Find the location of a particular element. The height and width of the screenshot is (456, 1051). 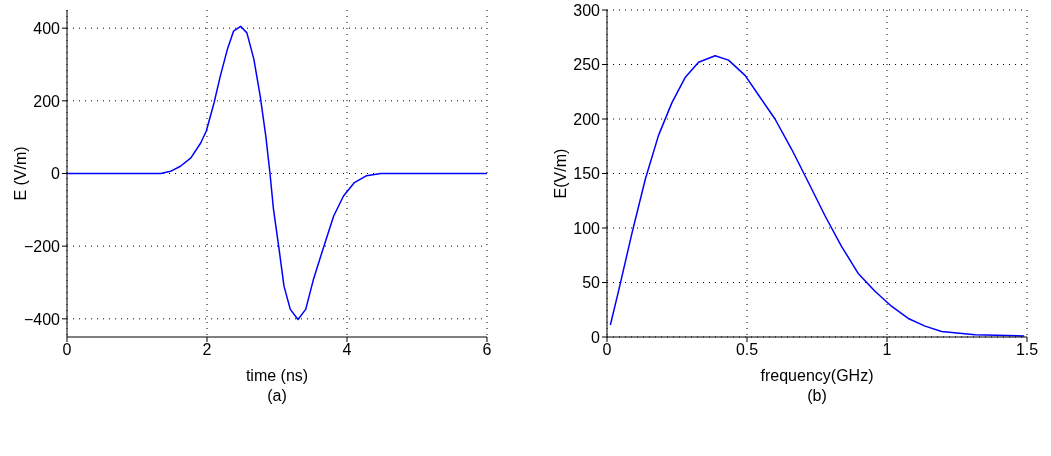

x-tick-label: 4 is located at coordinates (347, 350).